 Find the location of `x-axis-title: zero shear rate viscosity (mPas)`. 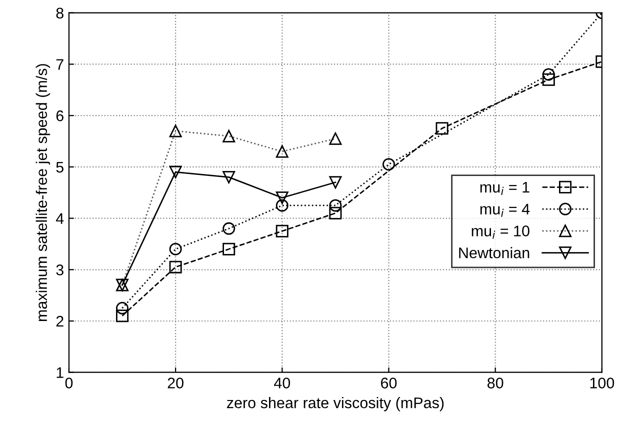

x-axis-title: zero shear rate viscosity (mPas) is located at coordinates (335, 404).